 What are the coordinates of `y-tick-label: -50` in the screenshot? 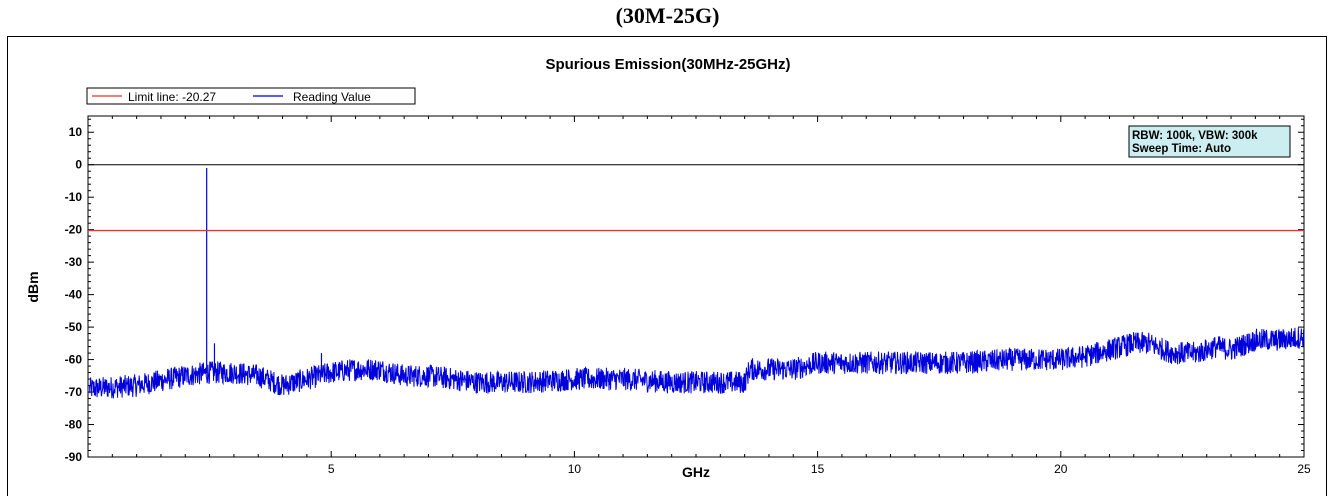 It's located at (74, 327).